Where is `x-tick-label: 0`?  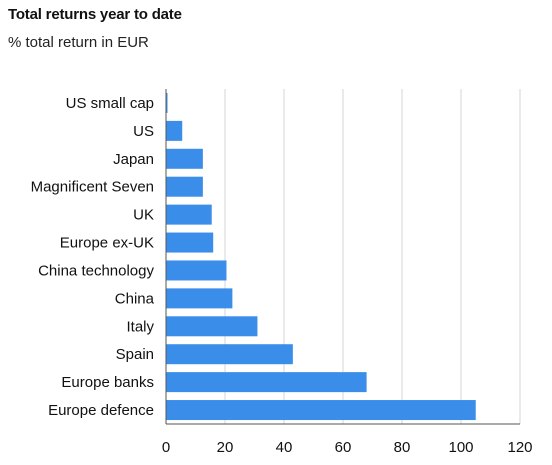
x-tick-label: 0 is located at coordinates (166, 447).